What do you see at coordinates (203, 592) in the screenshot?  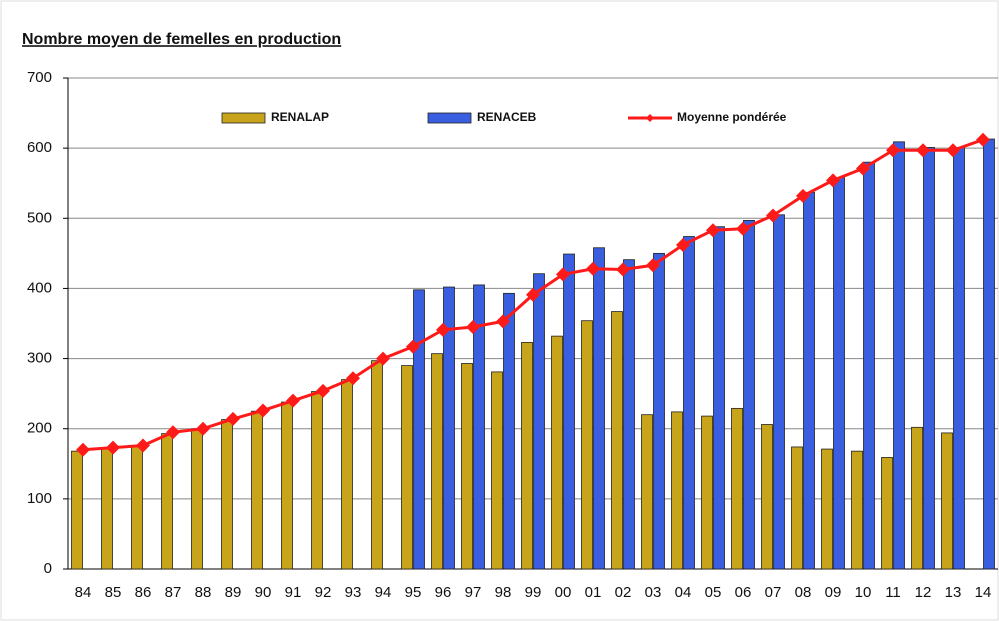 I see `x-tick-label: 88` at bounding box center [203, 592].